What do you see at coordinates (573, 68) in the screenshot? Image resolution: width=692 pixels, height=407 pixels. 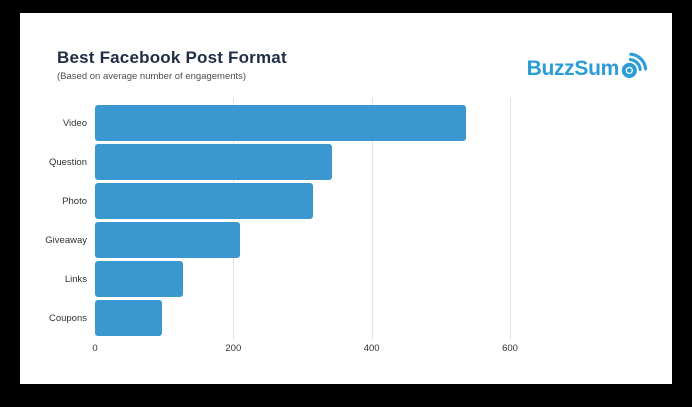 I see `buzzsumo-logo-text: BuzzSum` at bounding box center [573, 68].